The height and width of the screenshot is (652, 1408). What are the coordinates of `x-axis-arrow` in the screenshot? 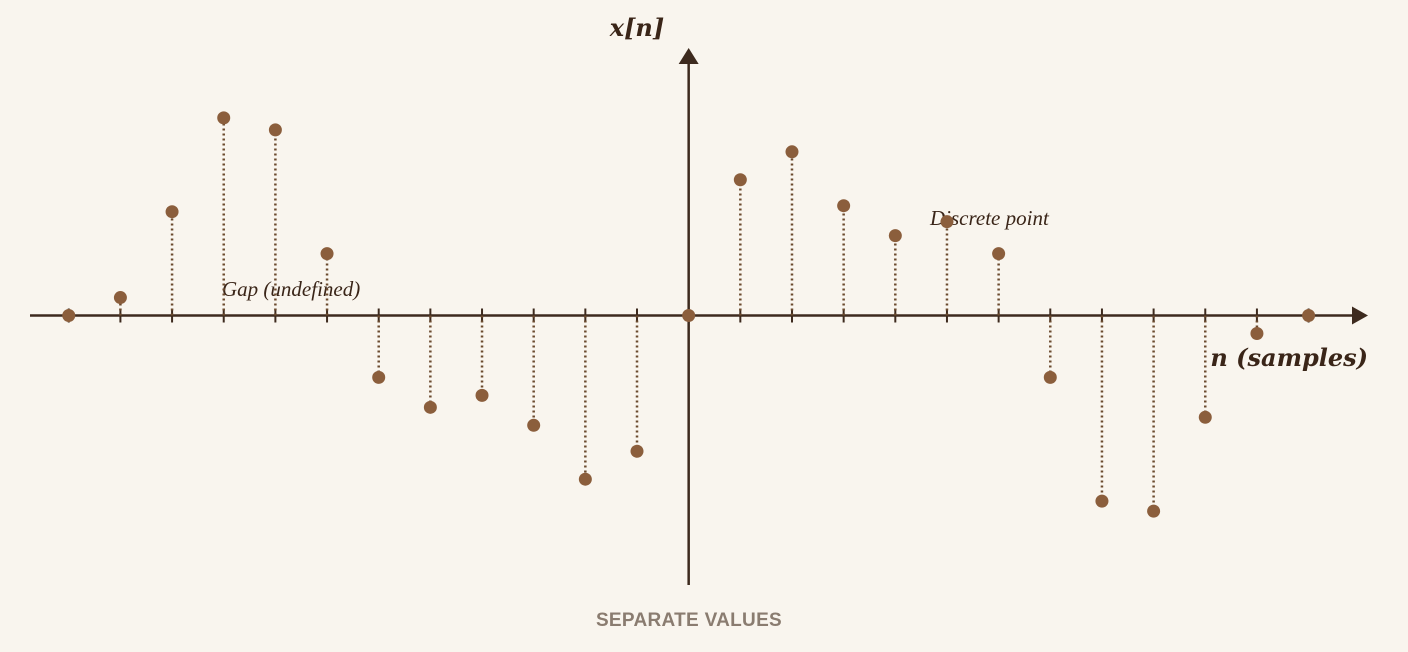 It's located at (1360, 315).